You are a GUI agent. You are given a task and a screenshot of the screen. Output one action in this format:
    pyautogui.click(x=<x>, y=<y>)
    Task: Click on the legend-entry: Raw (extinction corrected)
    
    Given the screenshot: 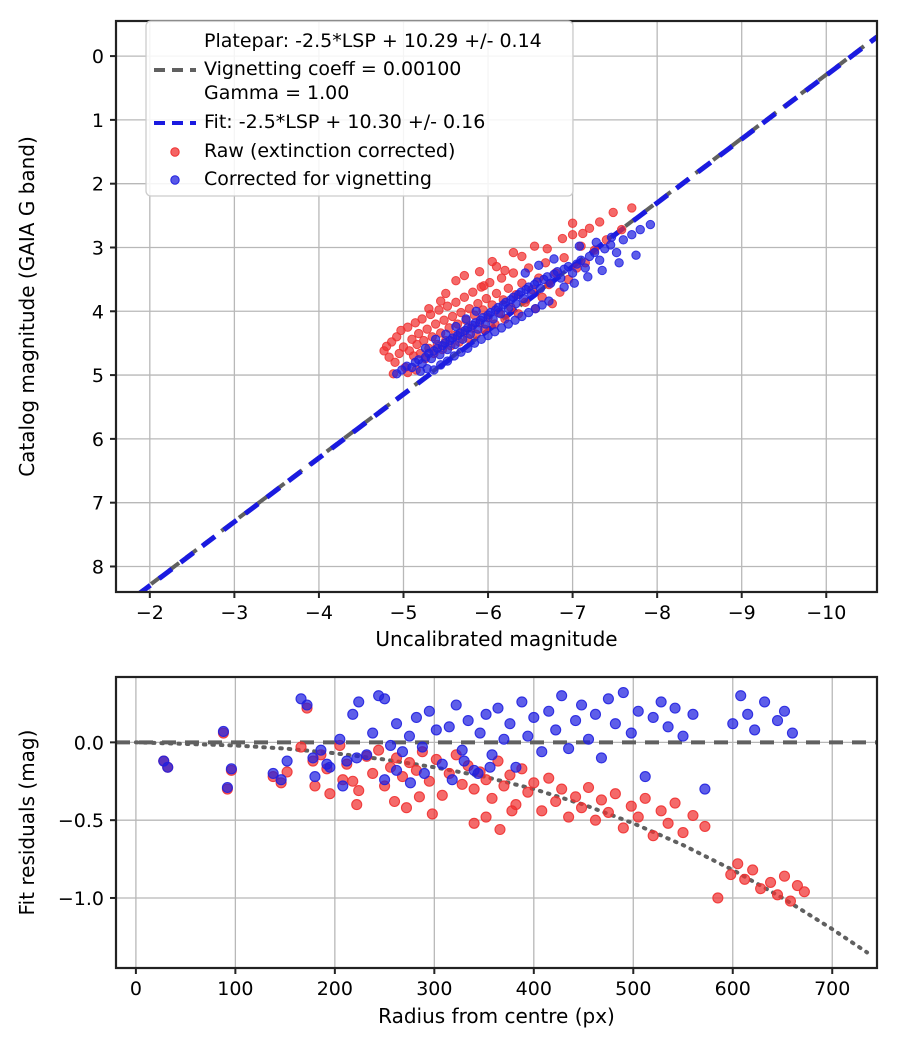 What is the action you would take?
    pyautogui.click(x=313, y=151)
    